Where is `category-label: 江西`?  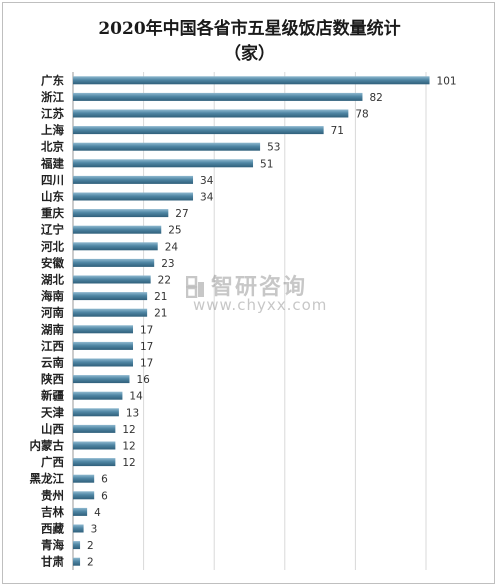
category-label: 江西 is located at coordinates (52, 346).